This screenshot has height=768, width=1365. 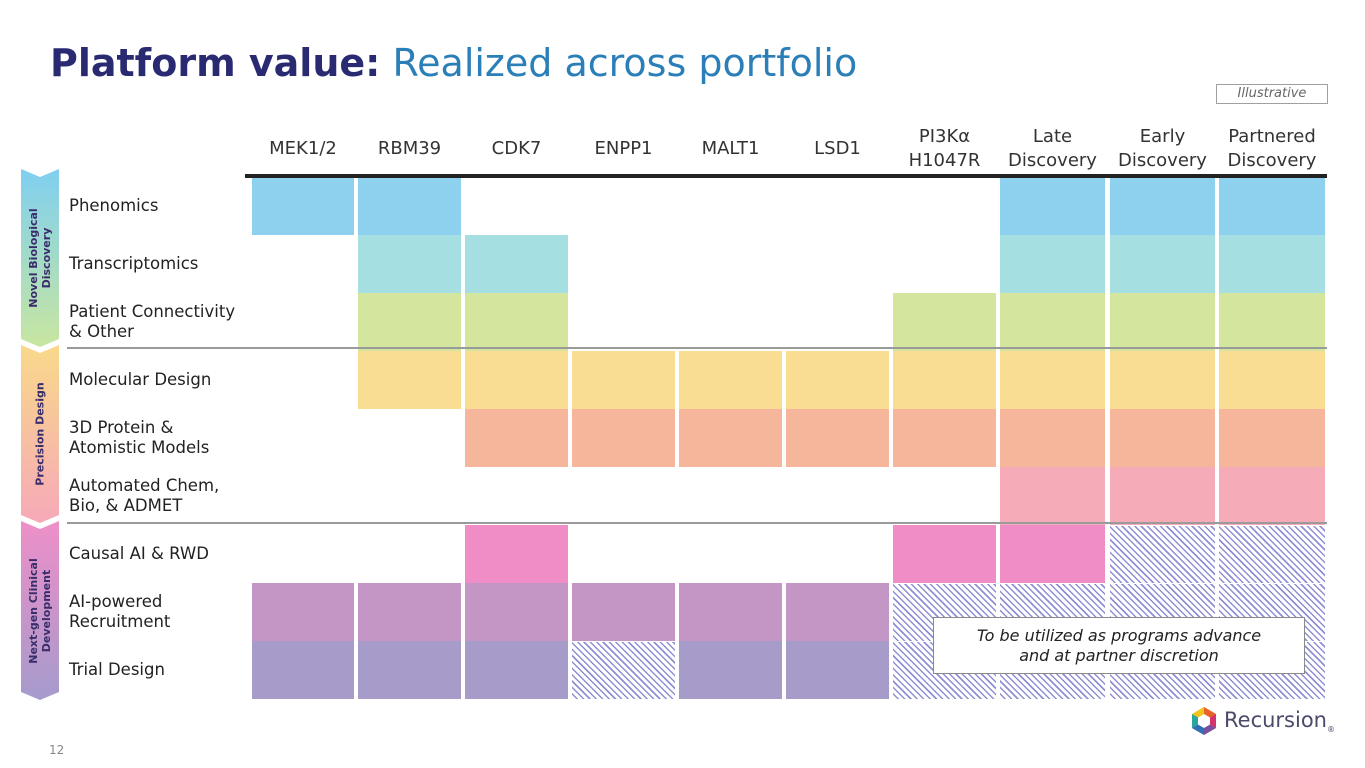 I want to click on row-label-text: 3D Protein & Atomistic Models, so click(x=139, y=438).